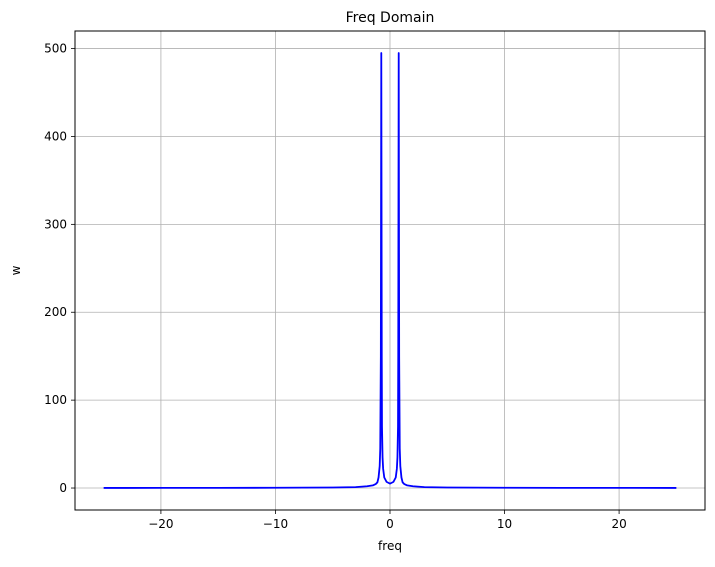 The height and width of the screenshot is (567, 715). I want to click on x-axis-label: freq, so click(390, 546).